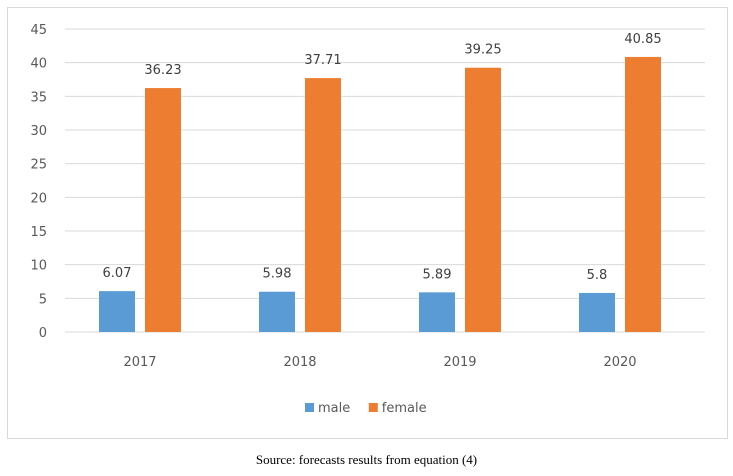 This screenshot has height=476, width=733. Describe the element at coordinates (642, 39) in the screenshot. I see `data-label: 40.85` at that location.